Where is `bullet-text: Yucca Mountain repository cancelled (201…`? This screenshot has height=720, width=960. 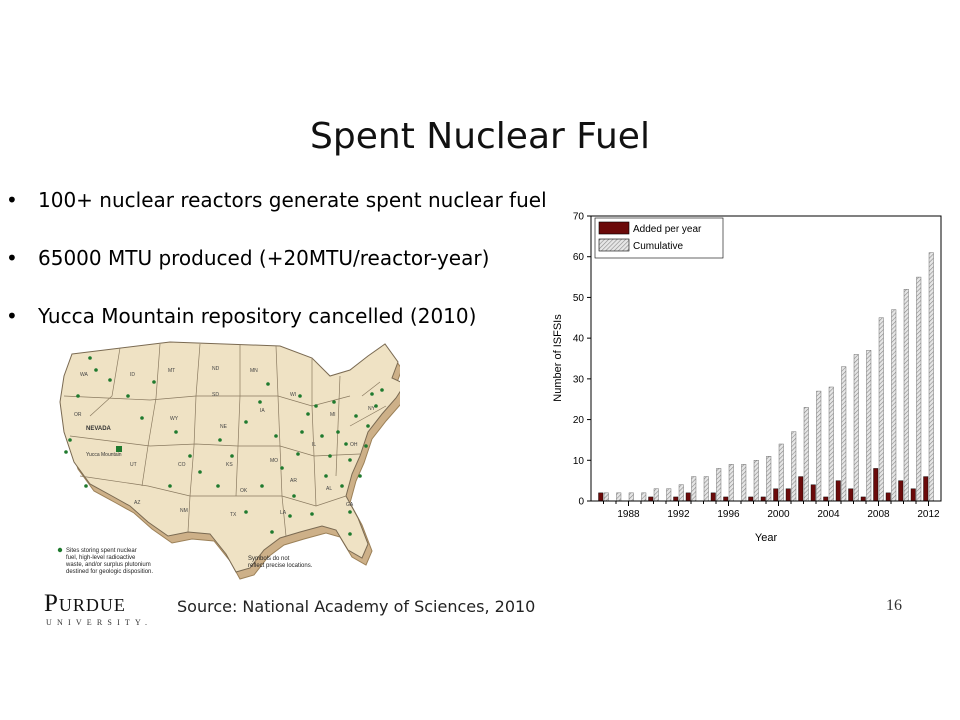 bullet-text: Yucca Mountain repository cancelled (201… is located at coordinates (257, 316).